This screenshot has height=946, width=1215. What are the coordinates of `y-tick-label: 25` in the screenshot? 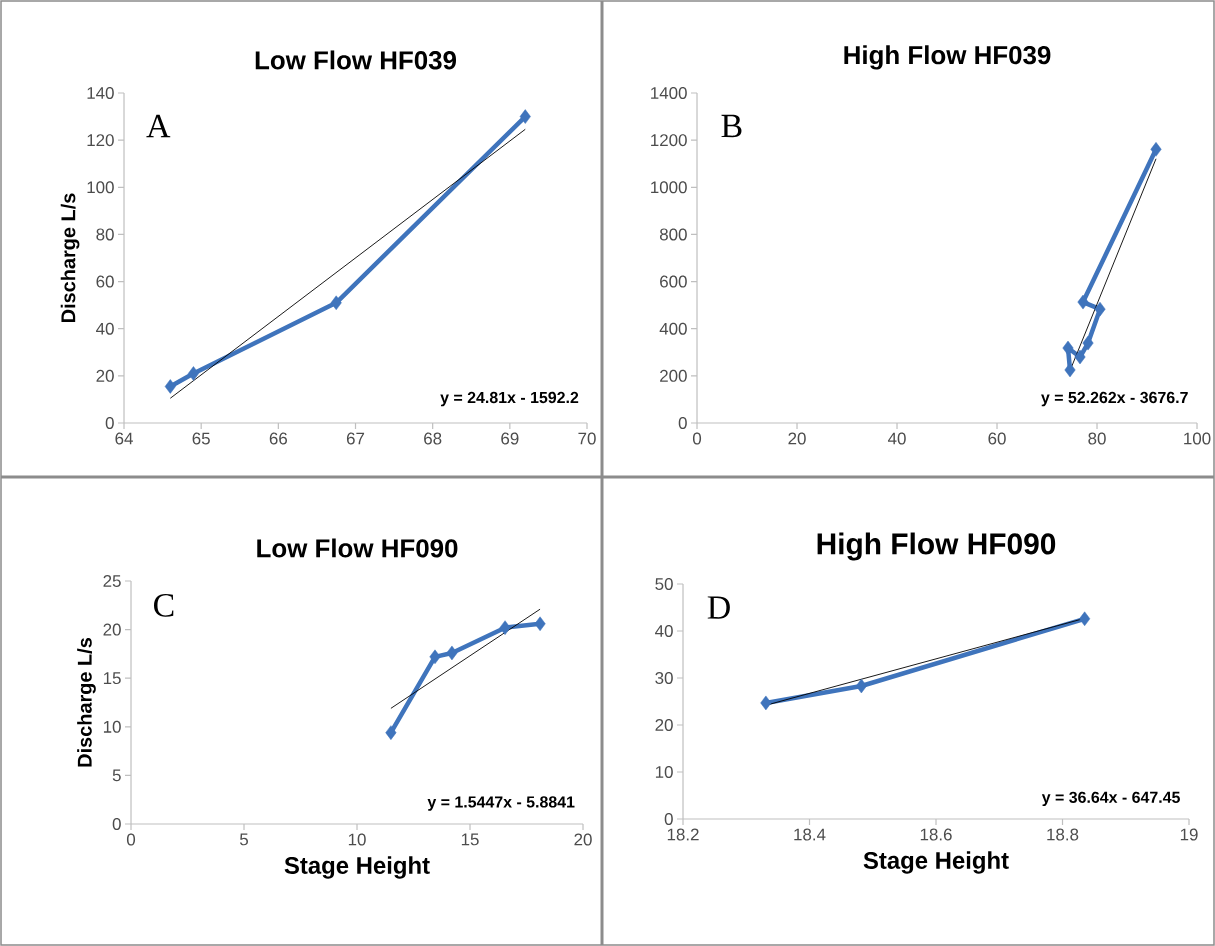 It's located at (112, 581).